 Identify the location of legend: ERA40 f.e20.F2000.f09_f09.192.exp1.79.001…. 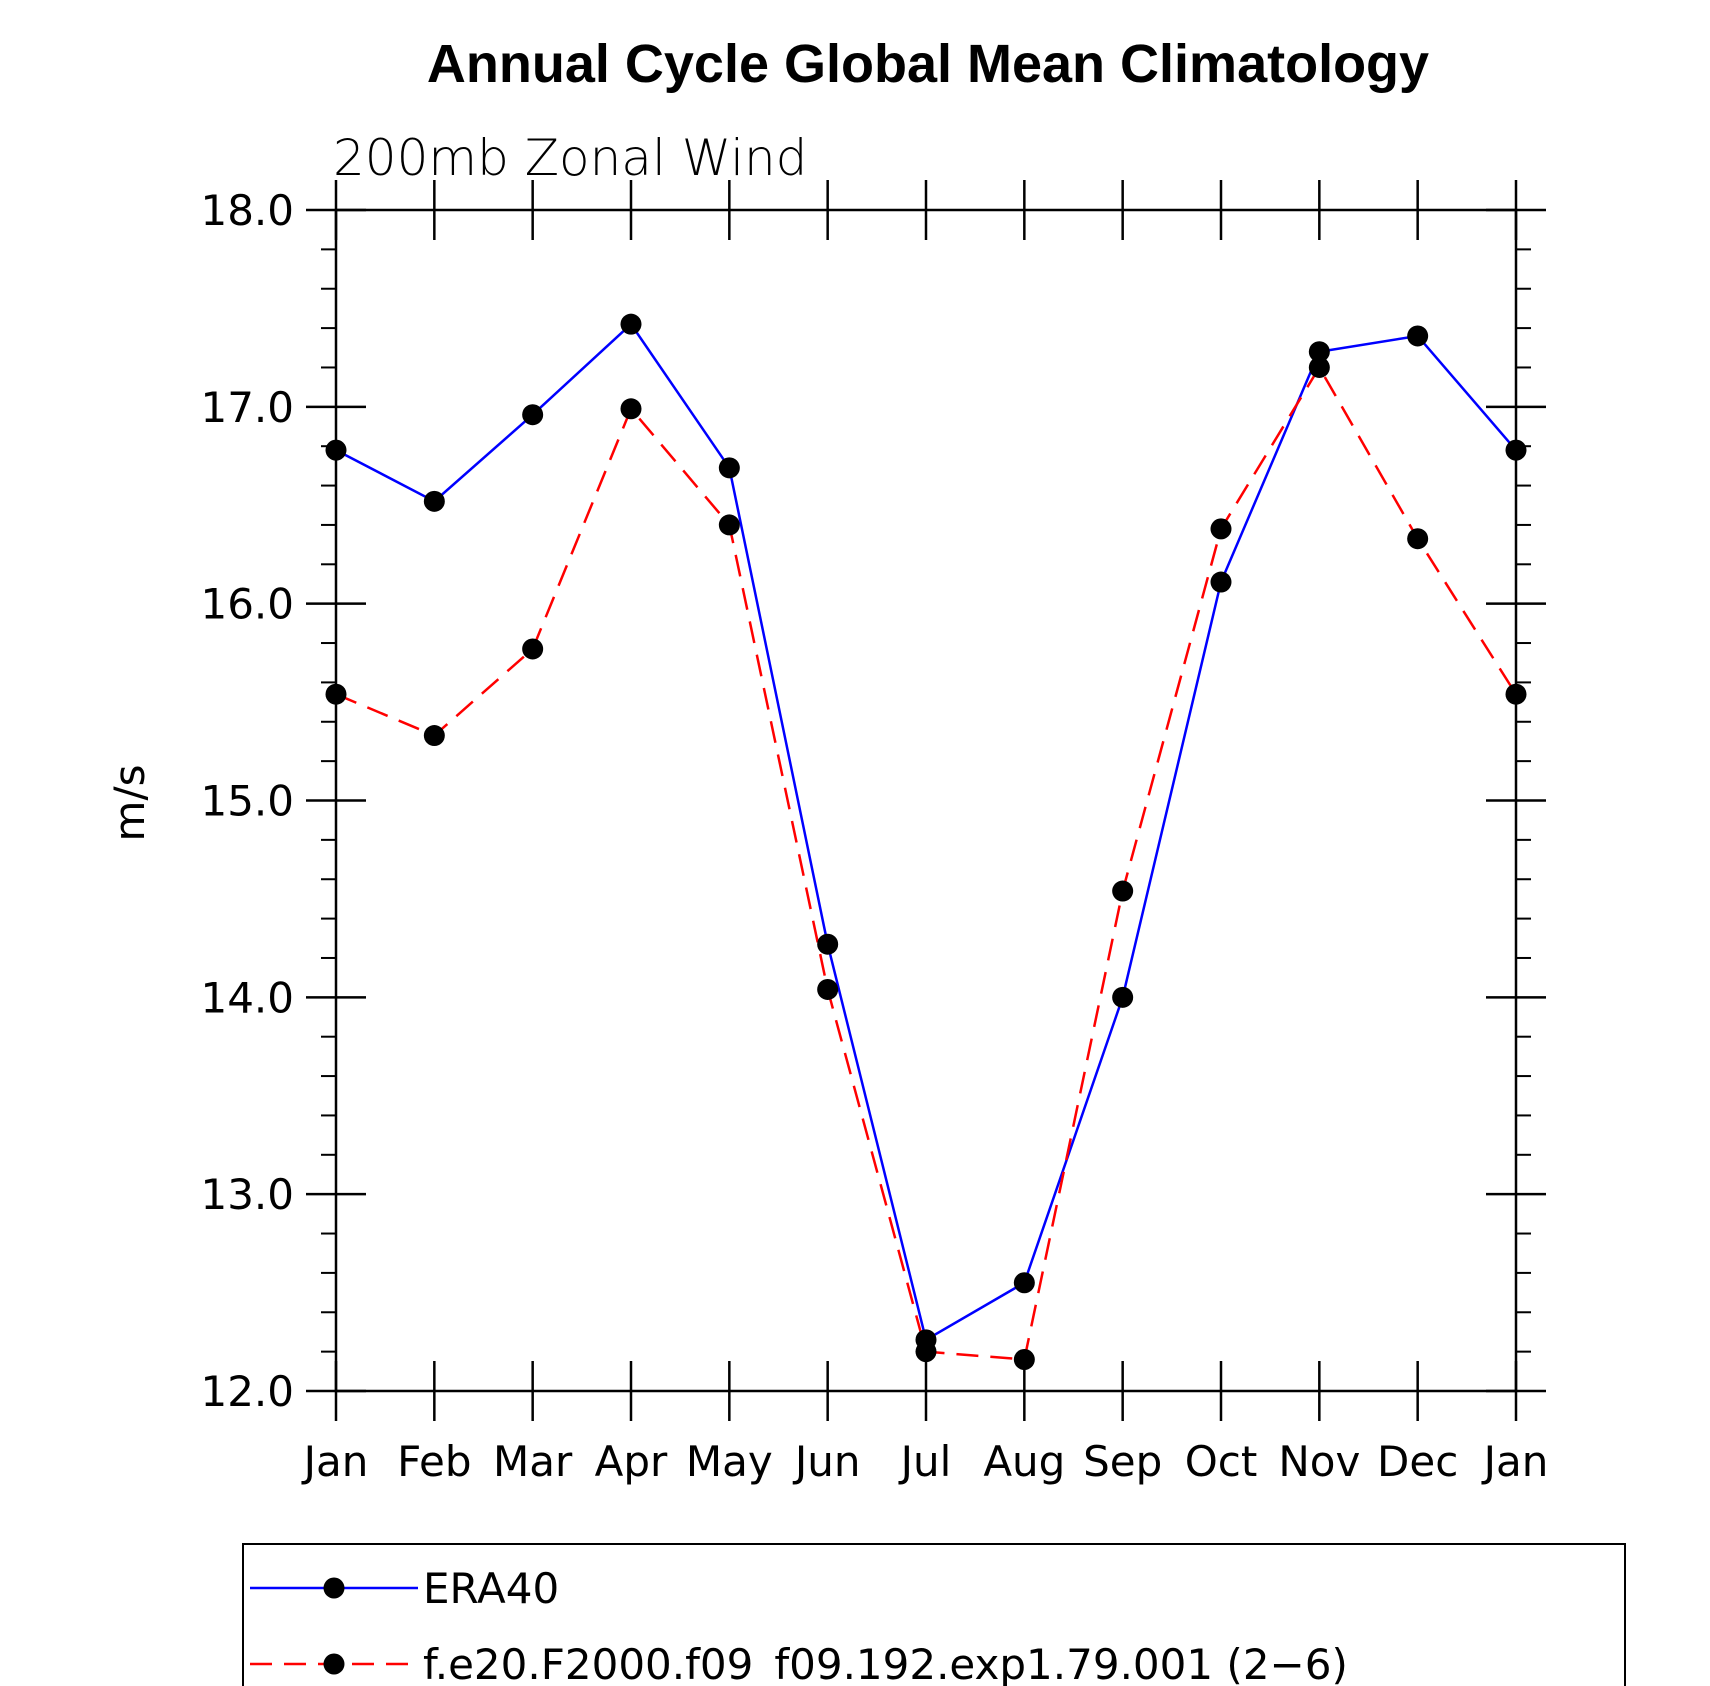
(934, 1614).